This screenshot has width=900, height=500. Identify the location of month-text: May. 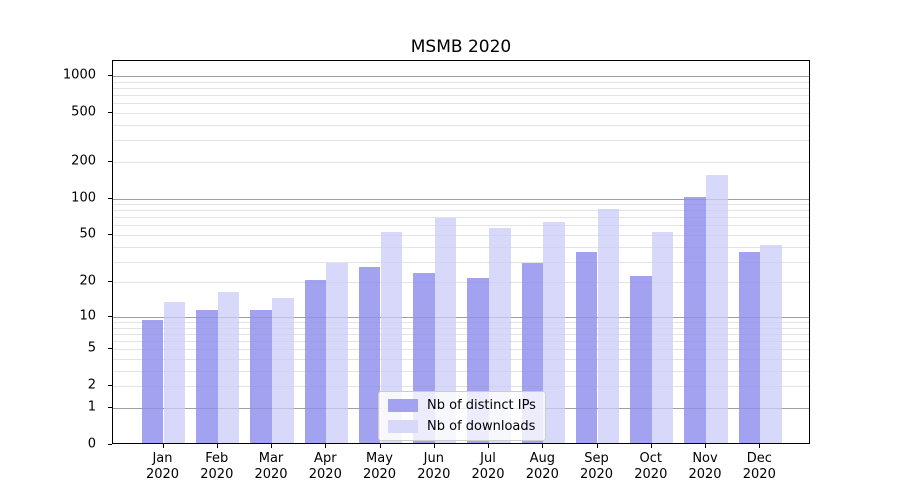
(379, 458).